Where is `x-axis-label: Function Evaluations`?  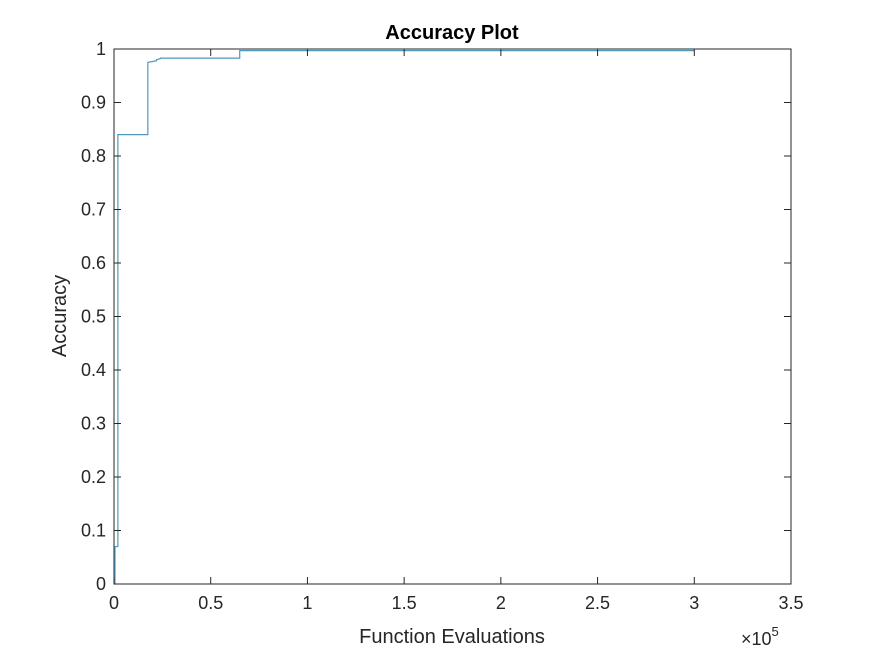 x-axis-label: Function Evaluations is located at coordinates (452, 637).